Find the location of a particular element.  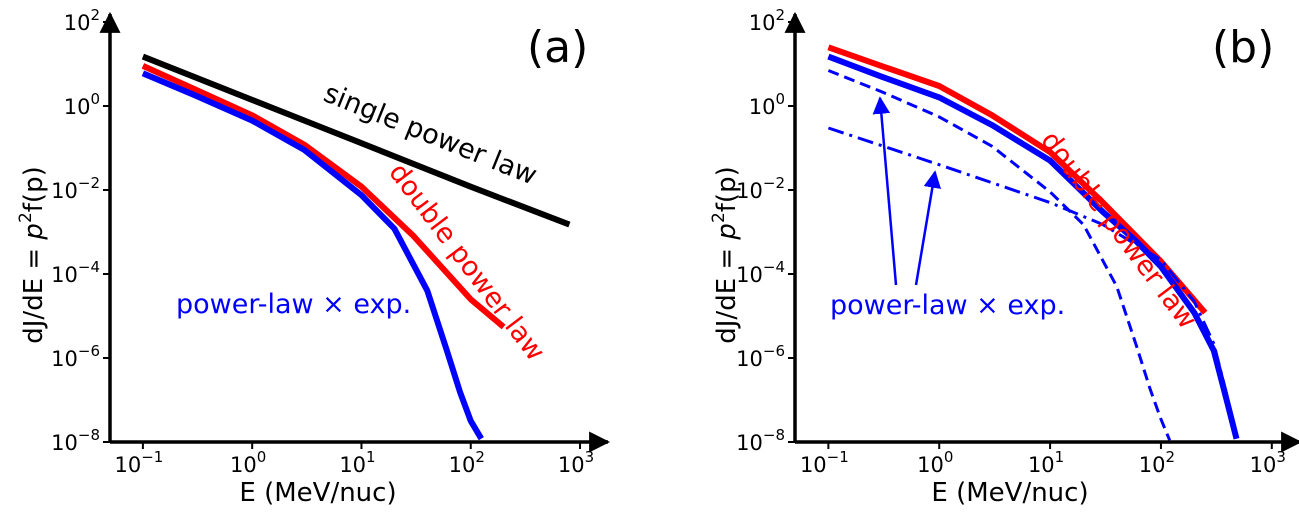

panel-a-y-axis-title: dJ/dE = p2f(p) is located at coordinates (32, 254).